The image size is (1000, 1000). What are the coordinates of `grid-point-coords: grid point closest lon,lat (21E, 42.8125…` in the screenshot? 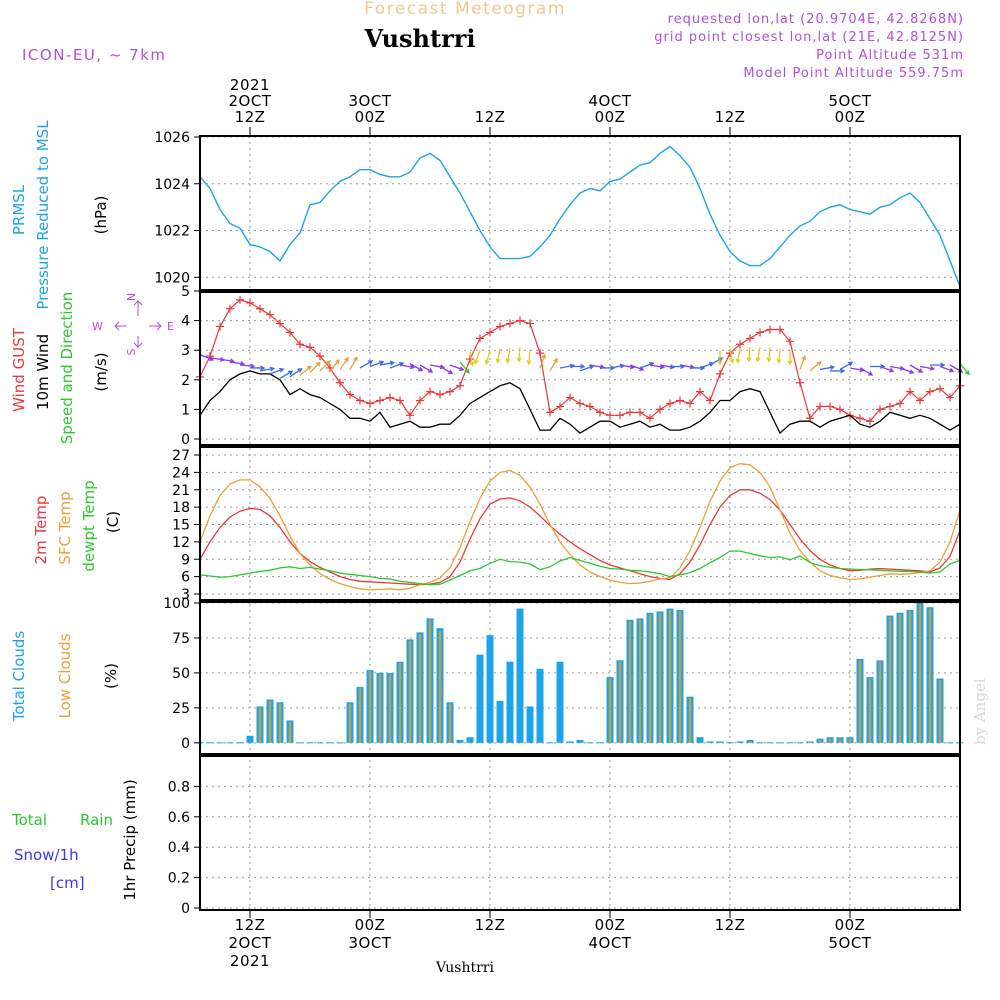 It's located at (809, 37).